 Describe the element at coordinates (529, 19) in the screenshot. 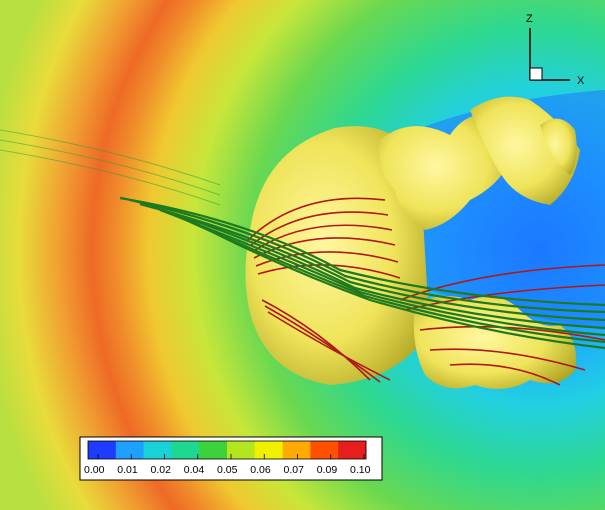

I see `z-axis-label: Z` at that location.